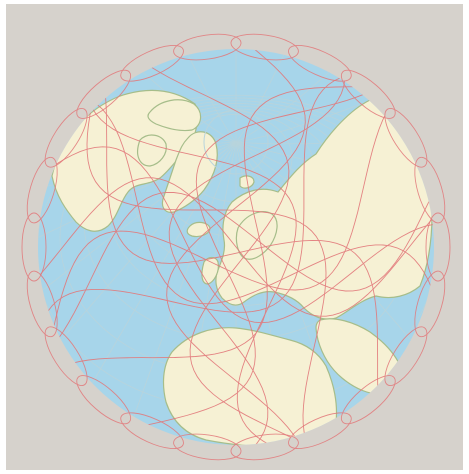 This screenshot has width=469, height=474. What do you see at coordinates (198, 229) in the screenshot?
I see `land-iceland` at bounding box center [198, 229].